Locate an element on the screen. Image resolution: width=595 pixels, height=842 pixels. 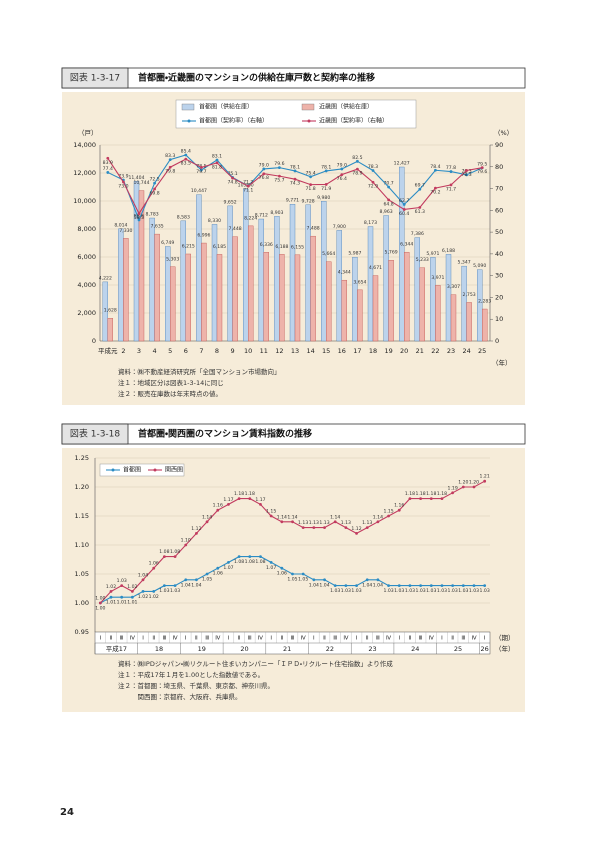
data-label: 73.0 is located at coordinates (123, 187).